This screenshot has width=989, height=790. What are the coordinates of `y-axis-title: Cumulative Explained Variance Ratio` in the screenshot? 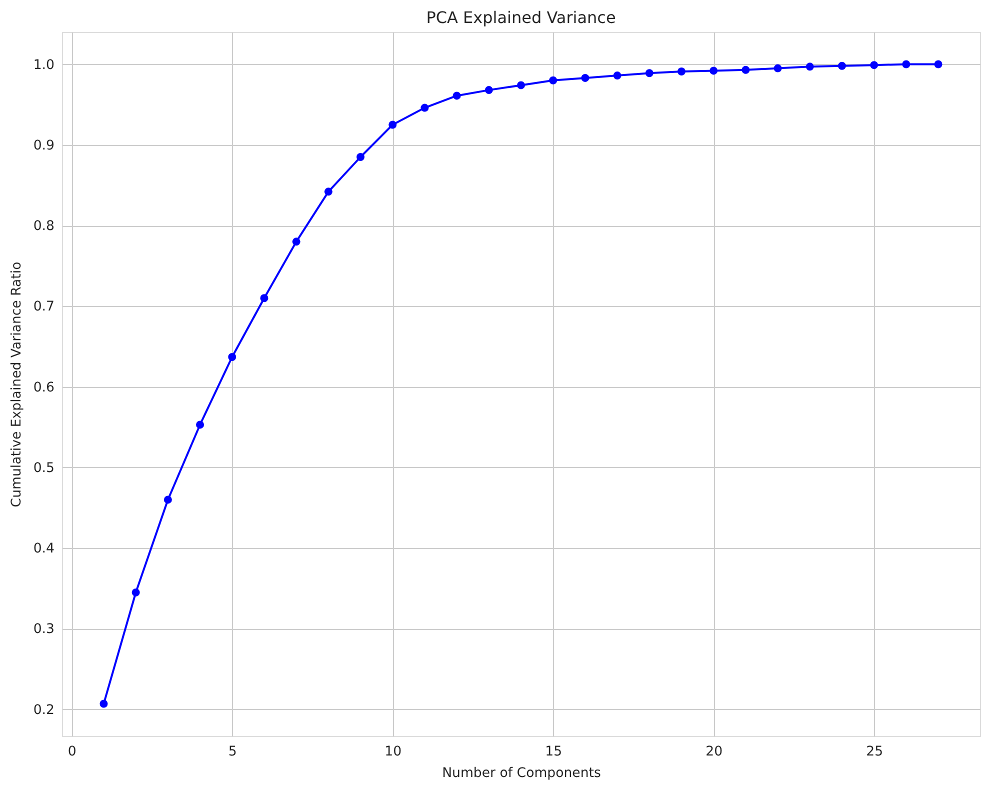 It's located at (16, 385).